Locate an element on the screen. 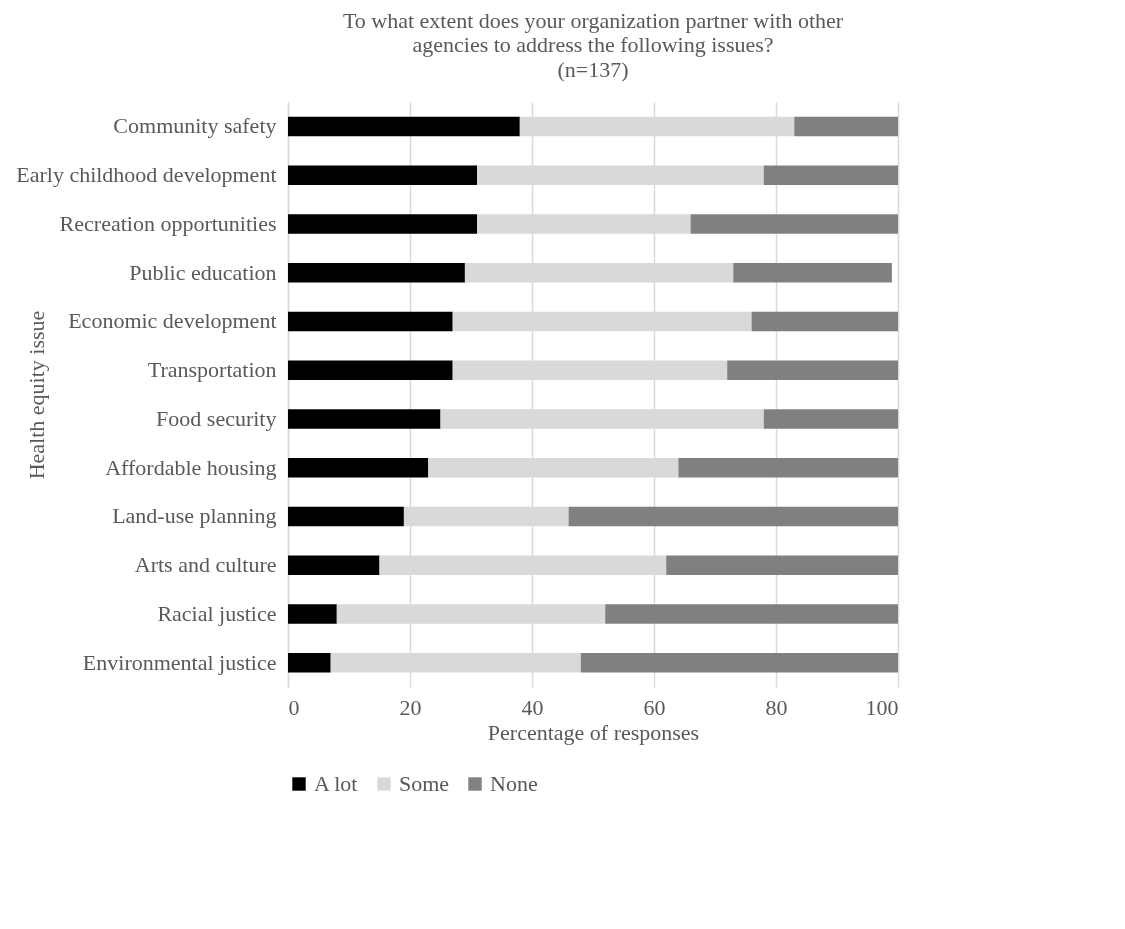 This screenshot has height=929, width=1125. legend-label: Some is located at coordinates (424, 783).